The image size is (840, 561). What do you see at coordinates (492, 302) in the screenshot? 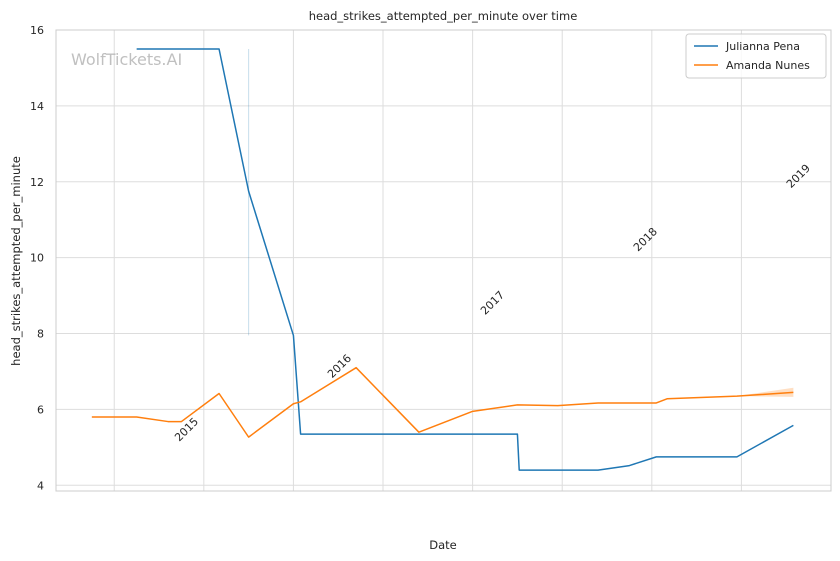
I see `x-tick-label: 2017` at bounding box center [492, 302].